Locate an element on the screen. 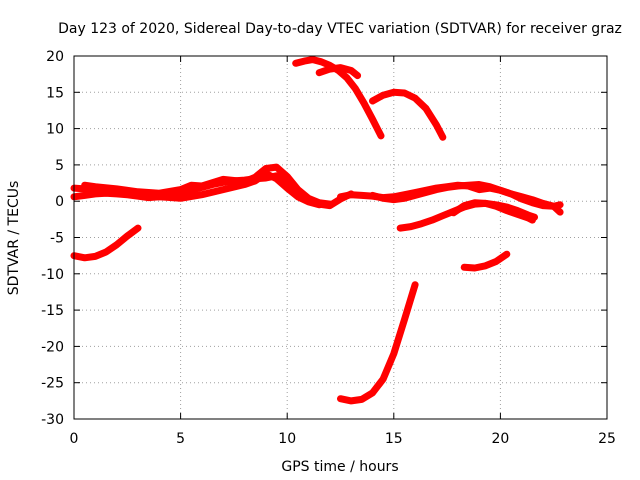  x-tick-label: 5 is located at coordinates (180, 439).